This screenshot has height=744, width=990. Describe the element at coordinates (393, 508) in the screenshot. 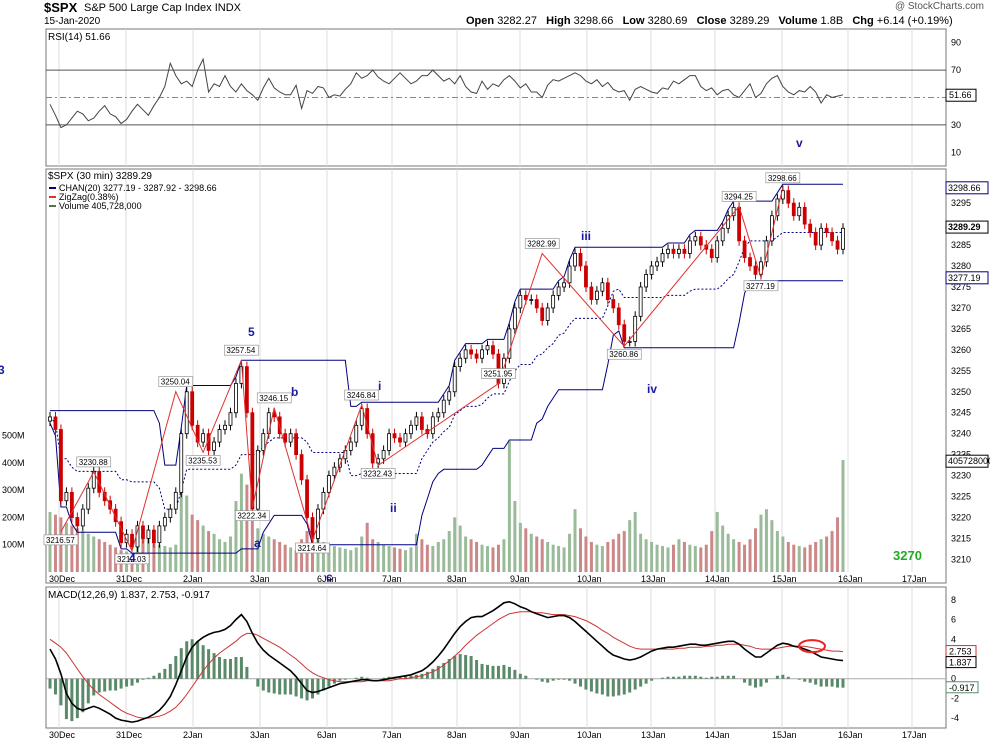

I see `wave-label: ii` at that location.